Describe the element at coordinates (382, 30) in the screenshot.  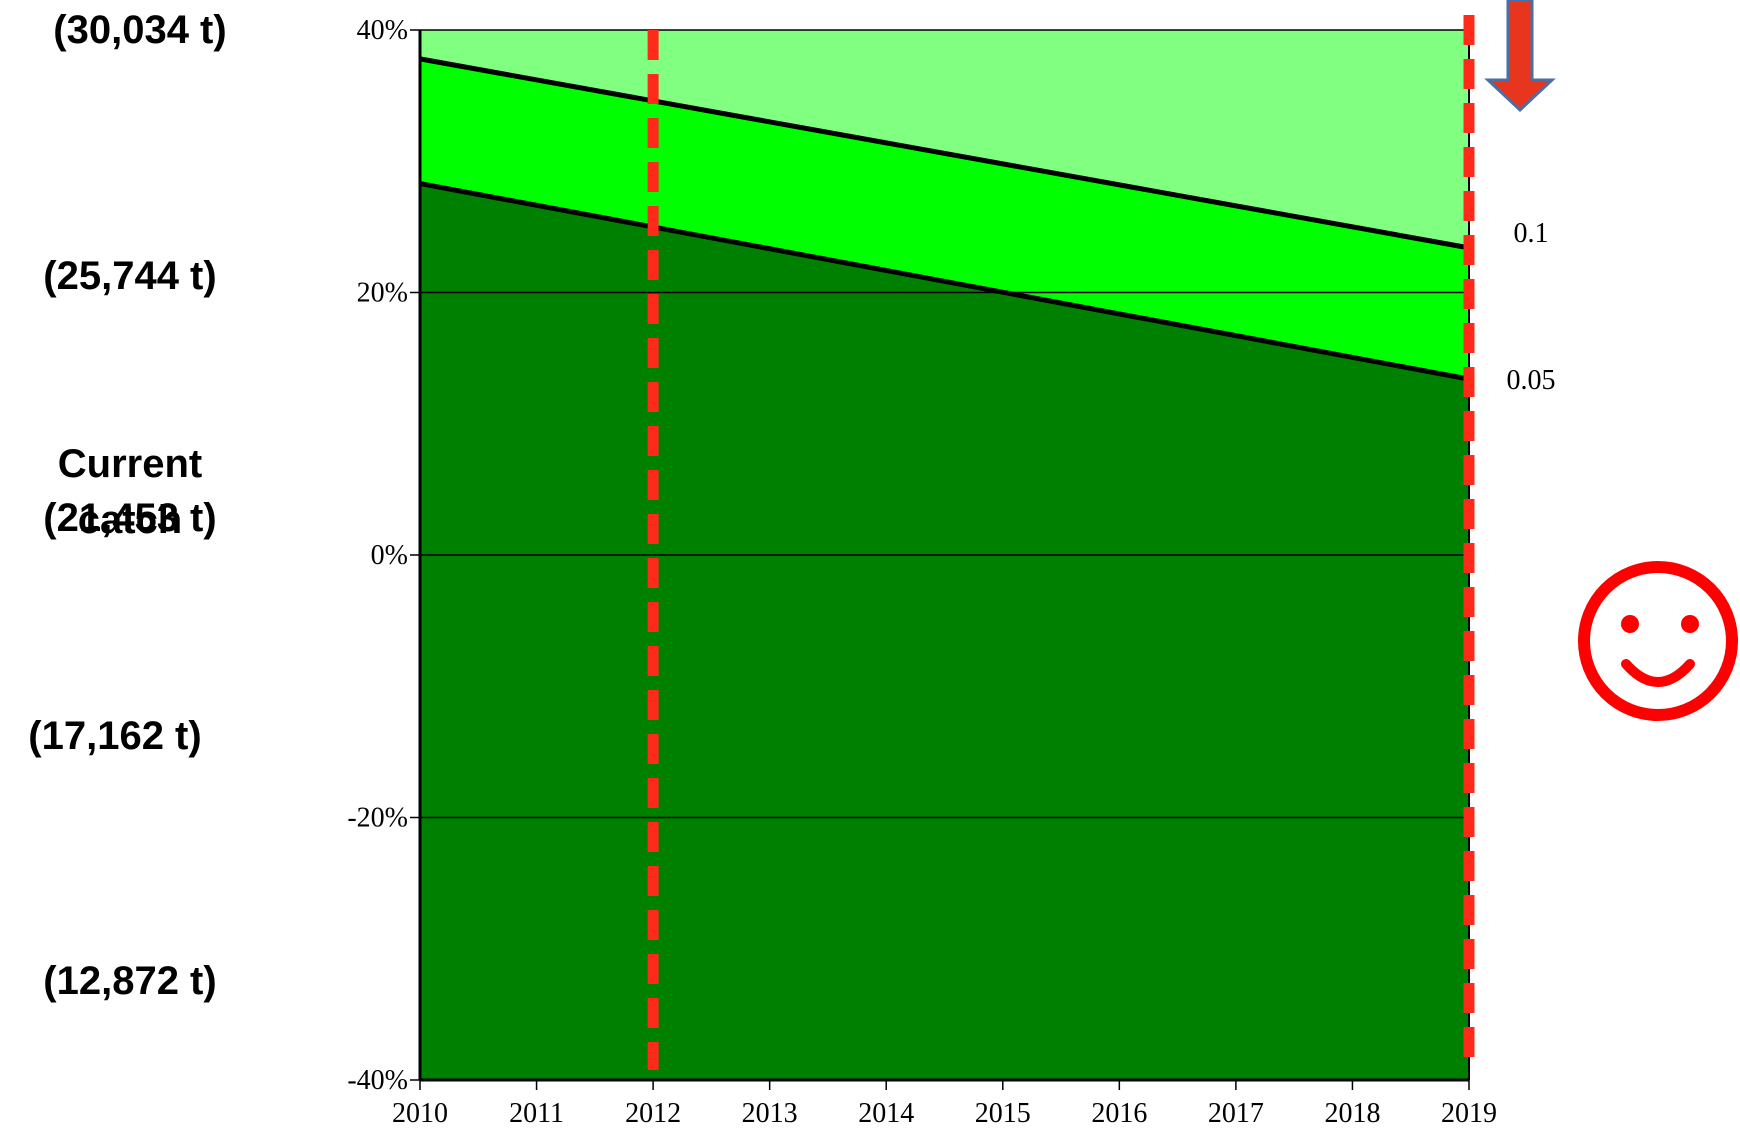
I see `y-tick-label: 40%` at that location.